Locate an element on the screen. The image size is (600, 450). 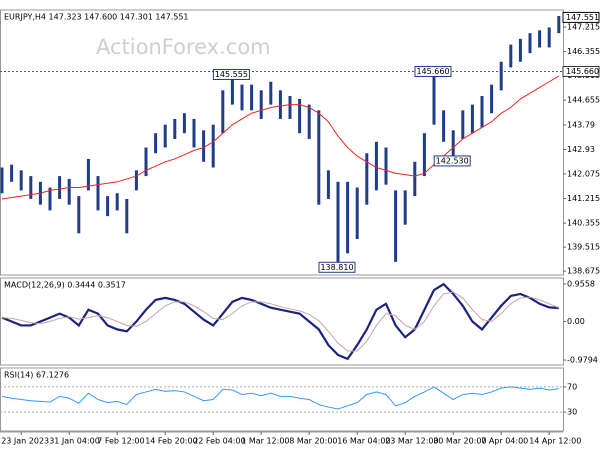
x-tick-label: 8 Mar 20:00 is located at coordinates (313, 441).